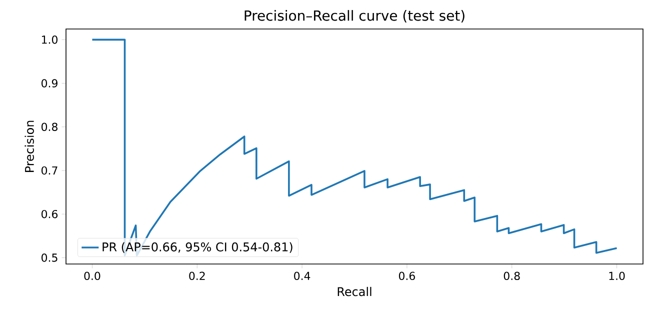 Image resolution: width=649 pixels, height=321 pixels. What do you see at coordinates (355, 291) in the screenshot?
I see `x-axis-title: Recall` at bounding box center [355, 291].